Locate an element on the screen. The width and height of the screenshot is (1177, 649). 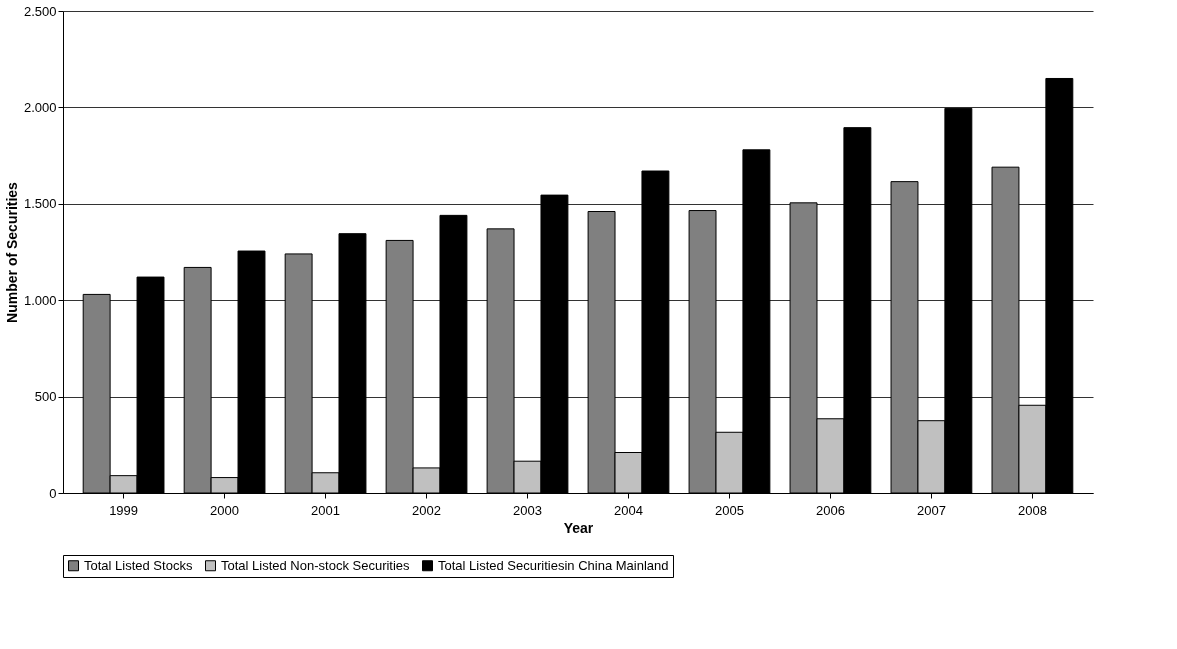
x-tick-label: 2005 is located at coordinates (729, 510).